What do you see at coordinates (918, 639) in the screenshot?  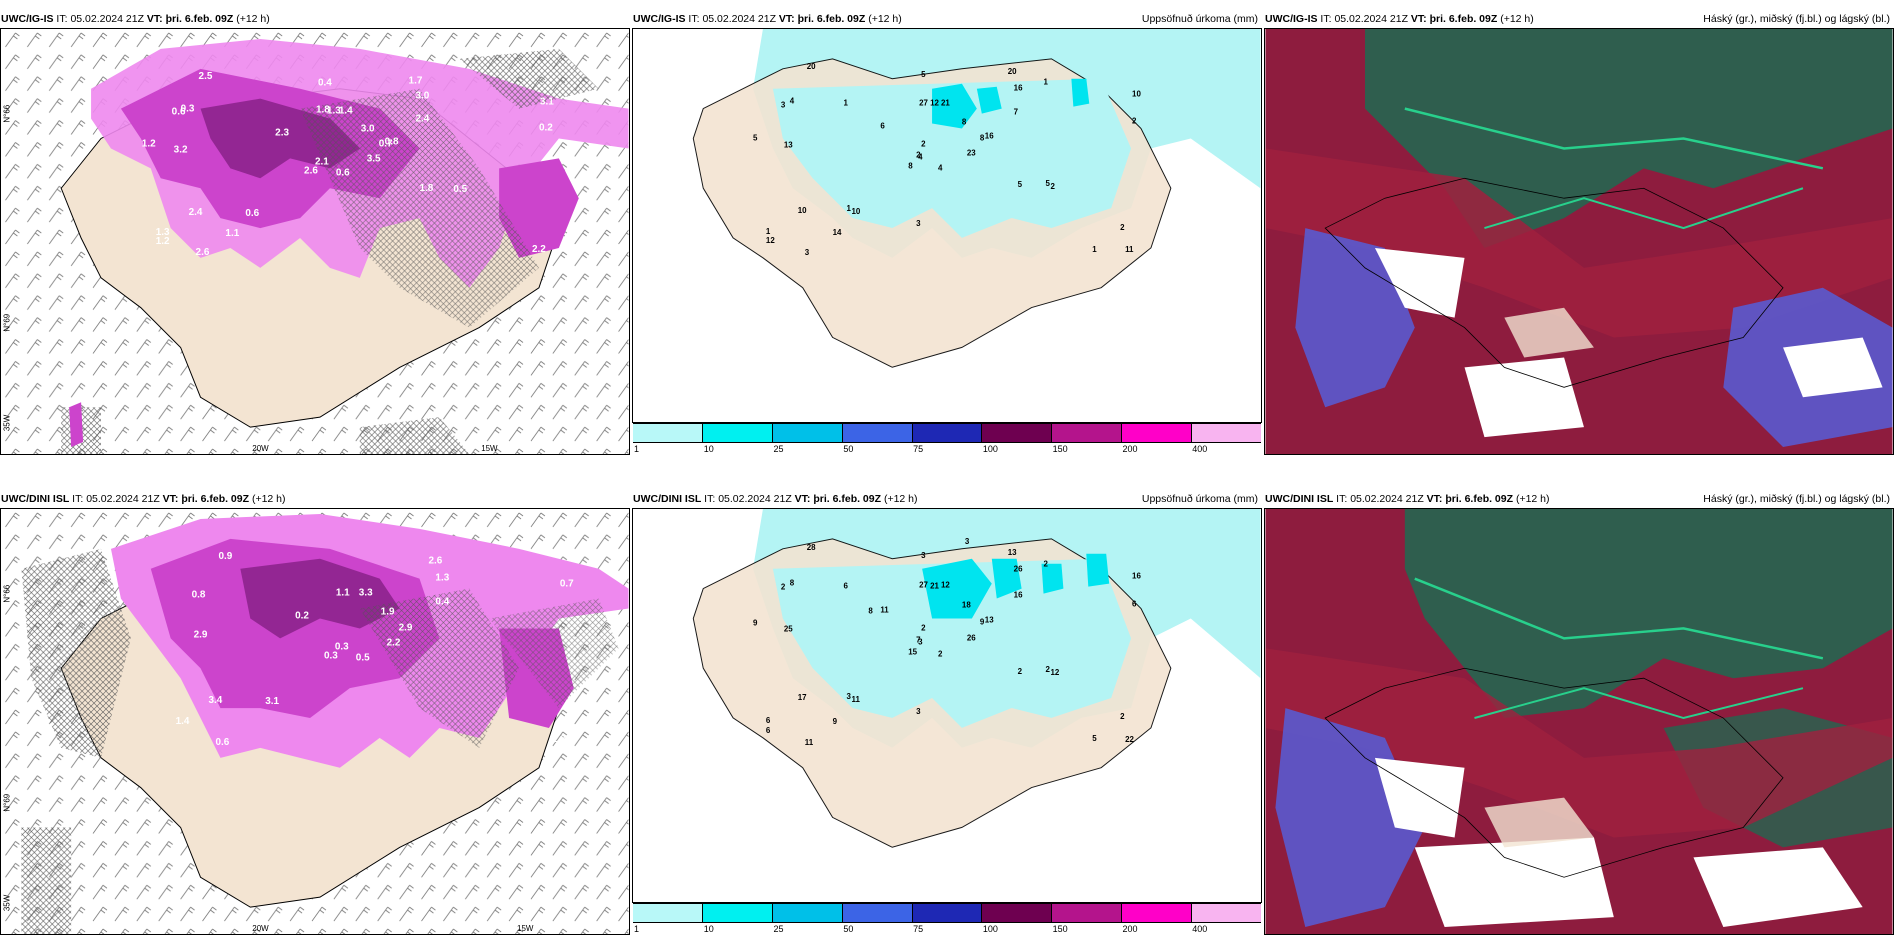 I see `value-label: 7` at bounding box center [918, 639].